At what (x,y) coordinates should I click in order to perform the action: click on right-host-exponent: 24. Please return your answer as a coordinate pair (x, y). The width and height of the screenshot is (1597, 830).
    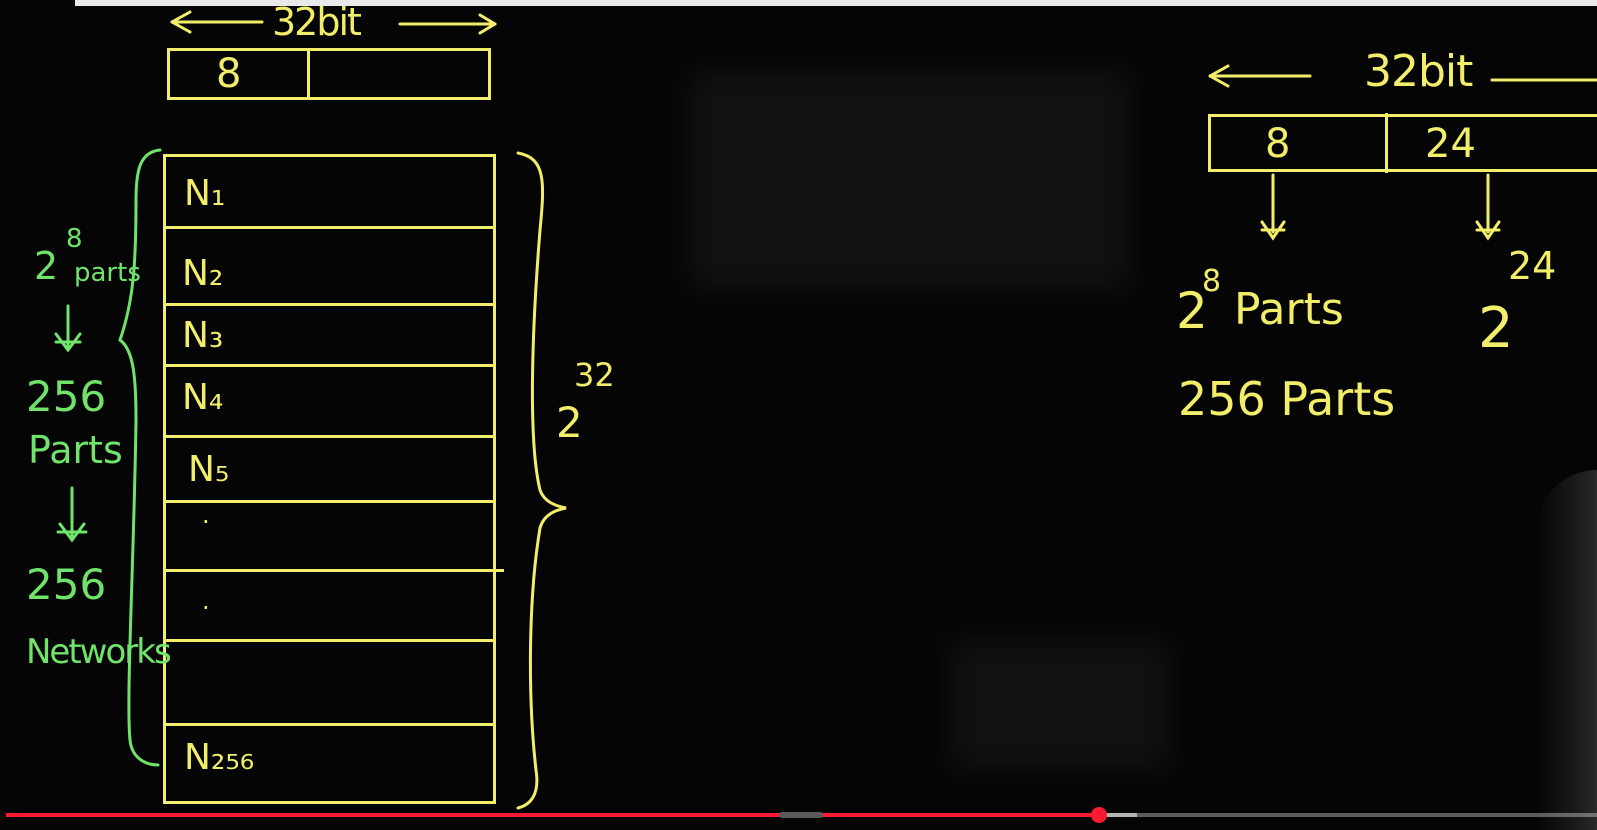
    Looking at the image, I should click on (1532, 266).